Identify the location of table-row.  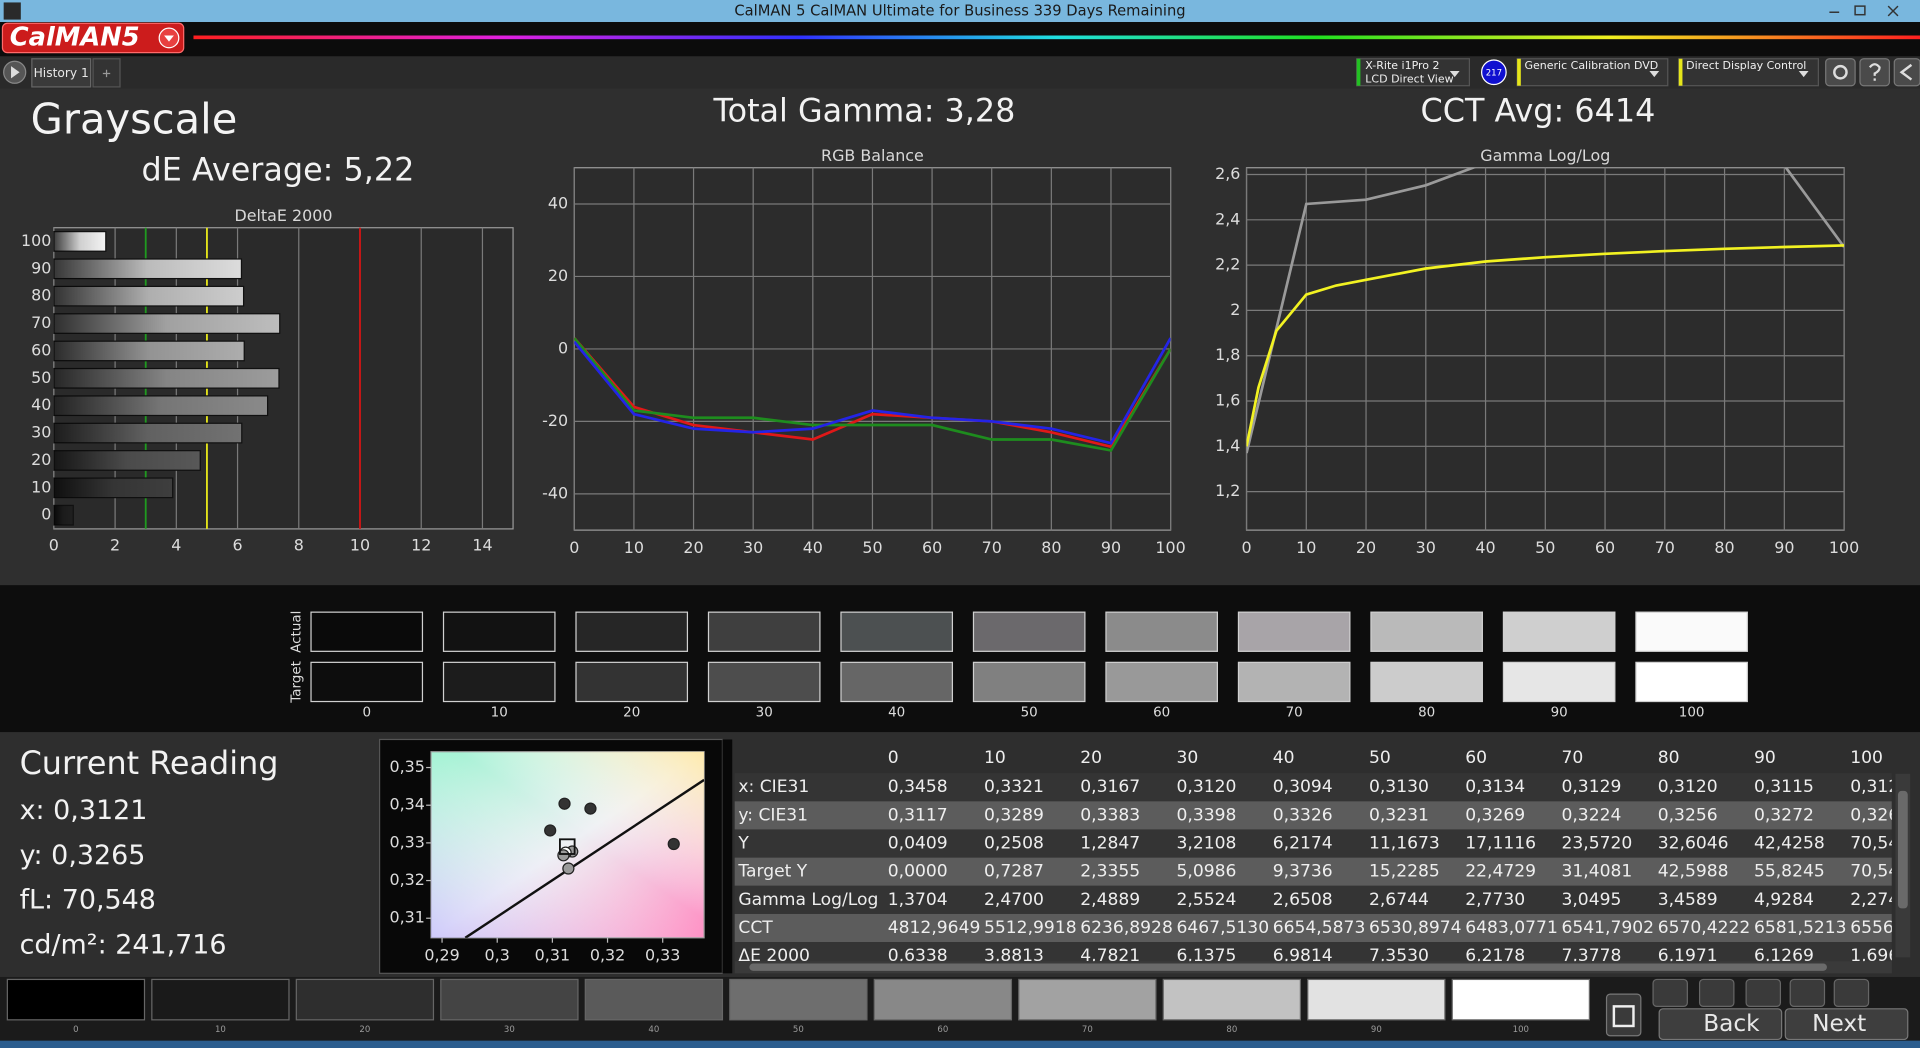
(1313, 928).